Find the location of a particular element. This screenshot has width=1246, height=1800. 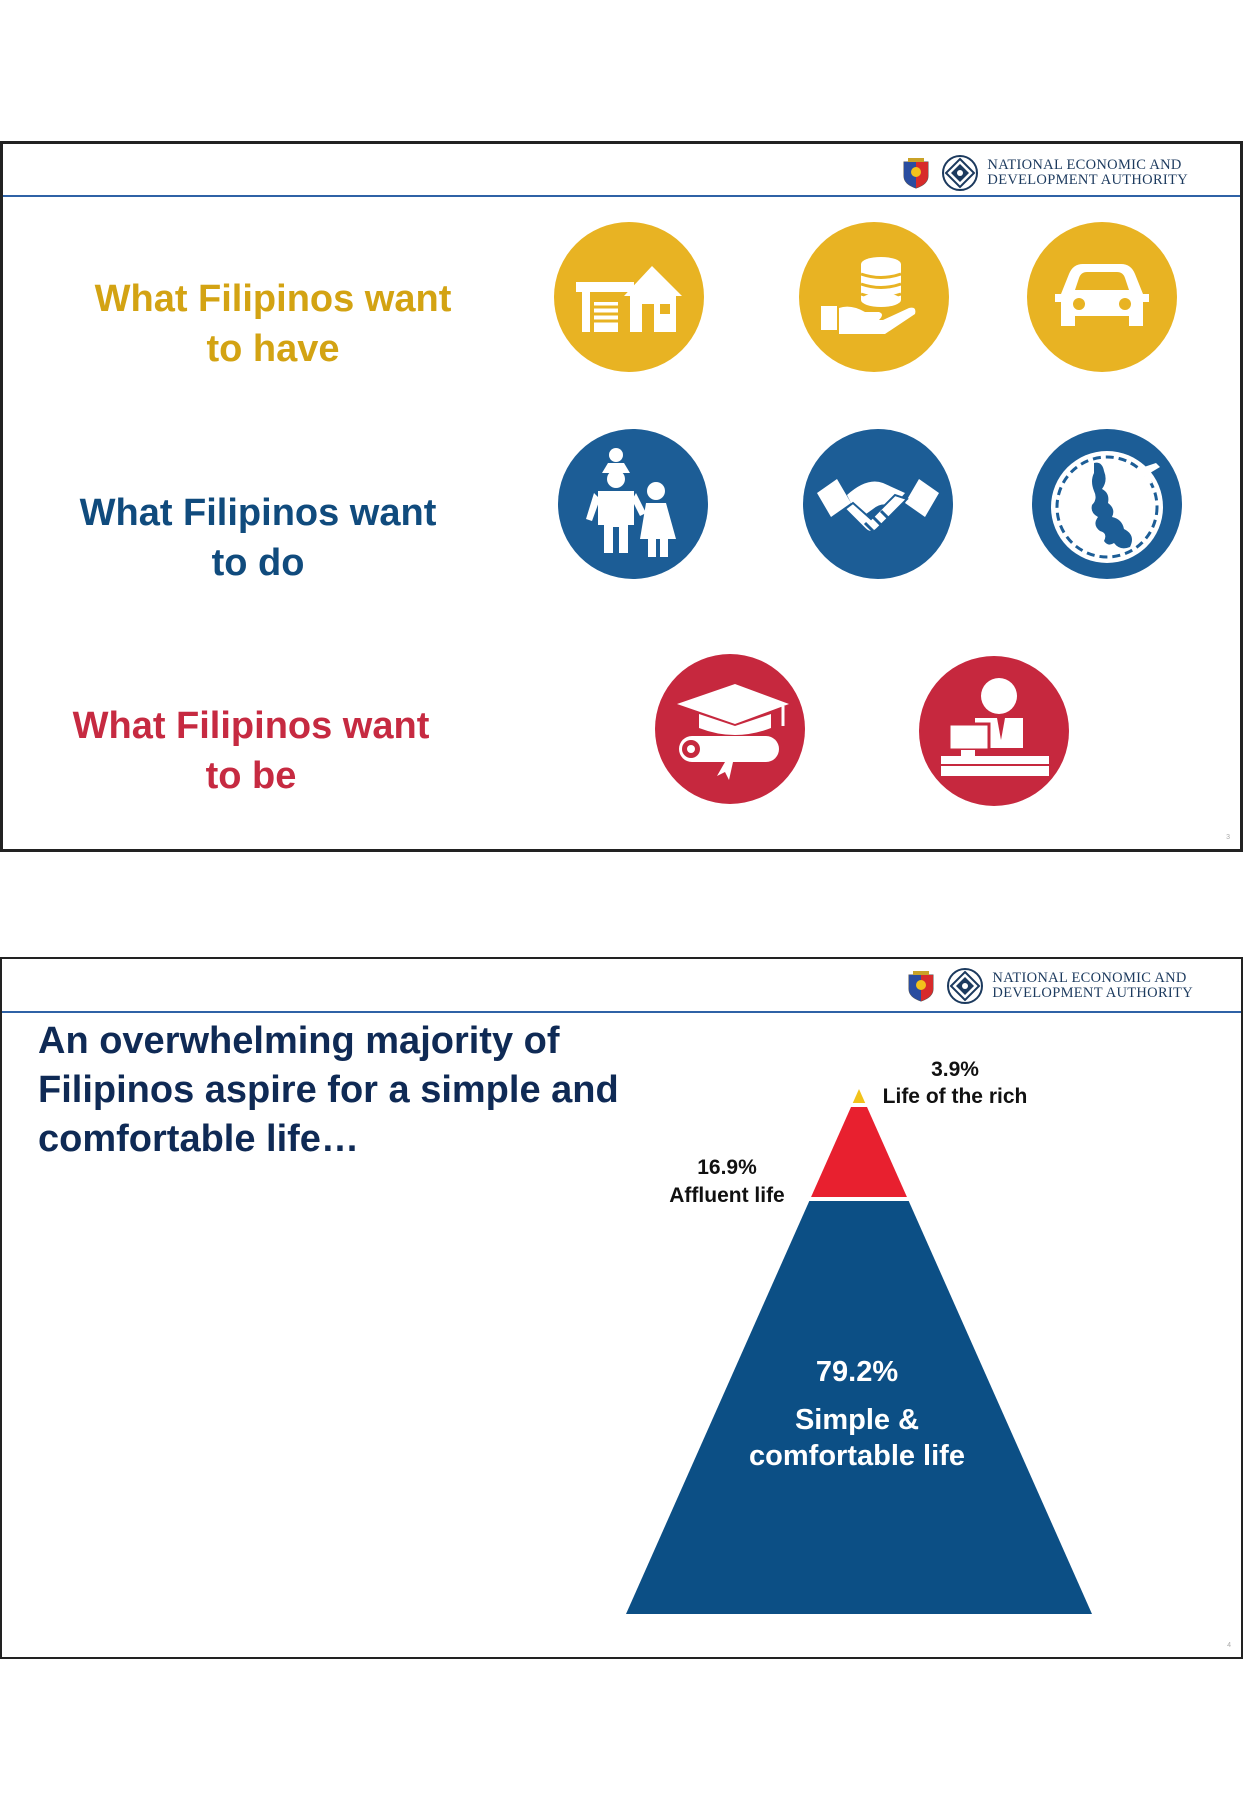

pyramid-chart is located at coordinates (859, 1351).